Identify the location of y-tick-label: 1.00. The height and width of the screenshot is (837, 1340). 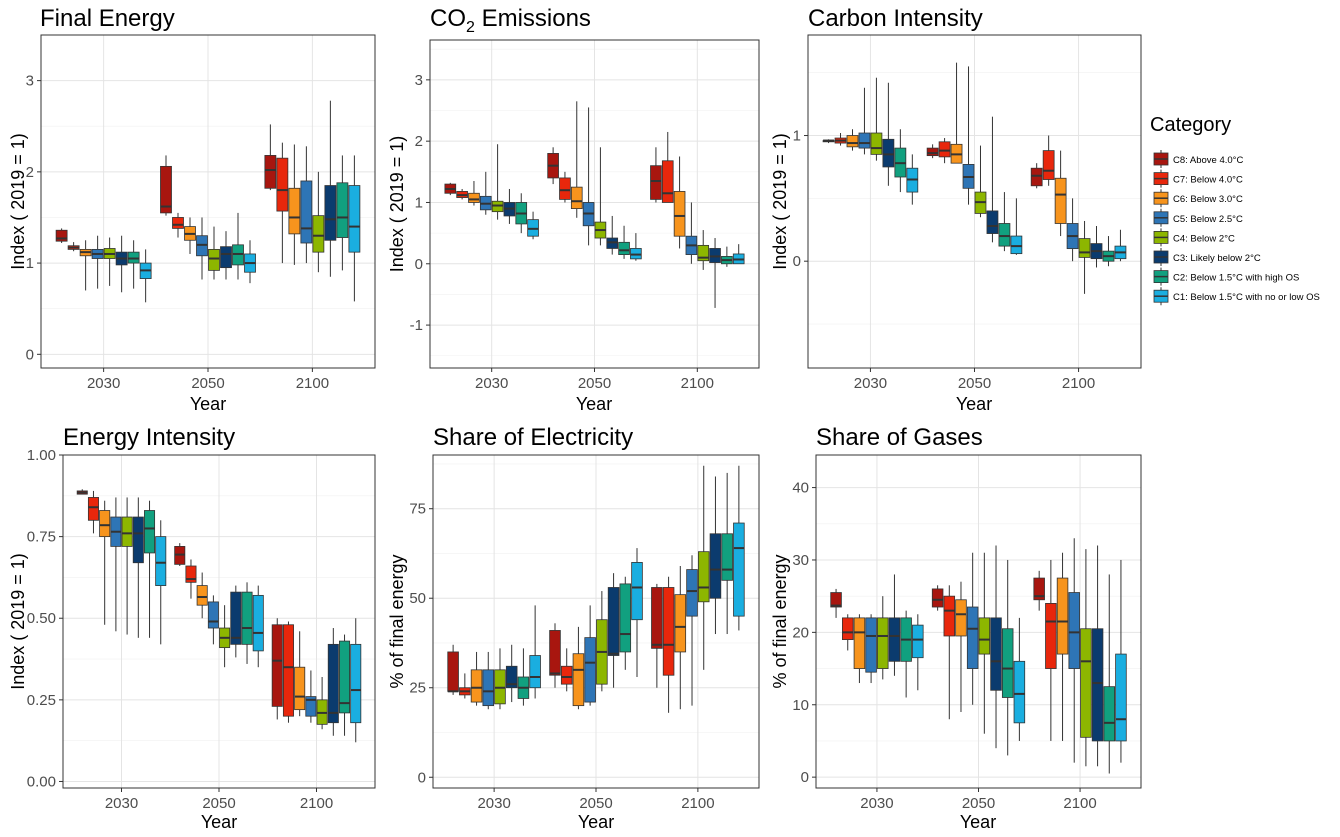
(41, 455).